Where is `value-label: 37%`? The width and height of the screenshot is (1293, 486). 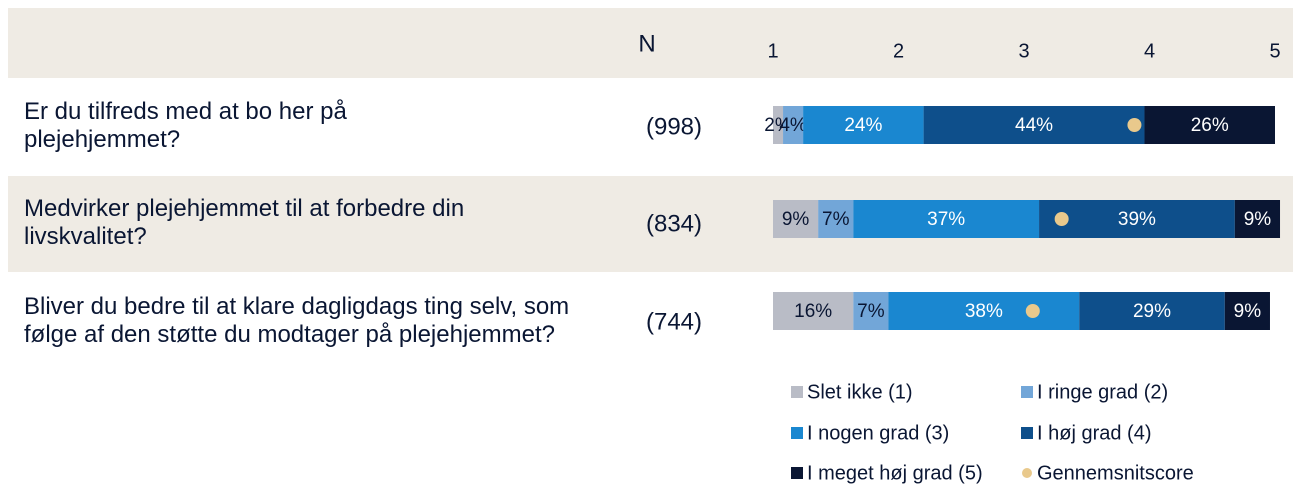 value-label: 37% is located at coordinates (946, 219).